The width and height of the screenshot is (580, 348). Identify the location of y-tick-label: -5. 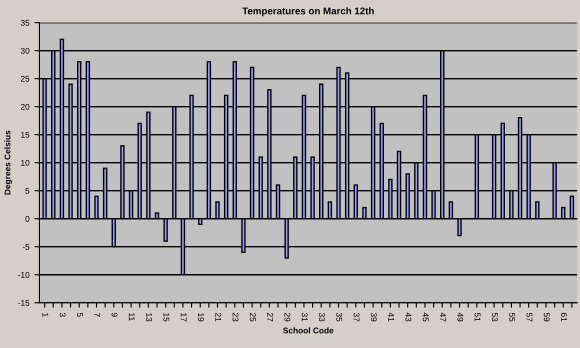
(26, 247).